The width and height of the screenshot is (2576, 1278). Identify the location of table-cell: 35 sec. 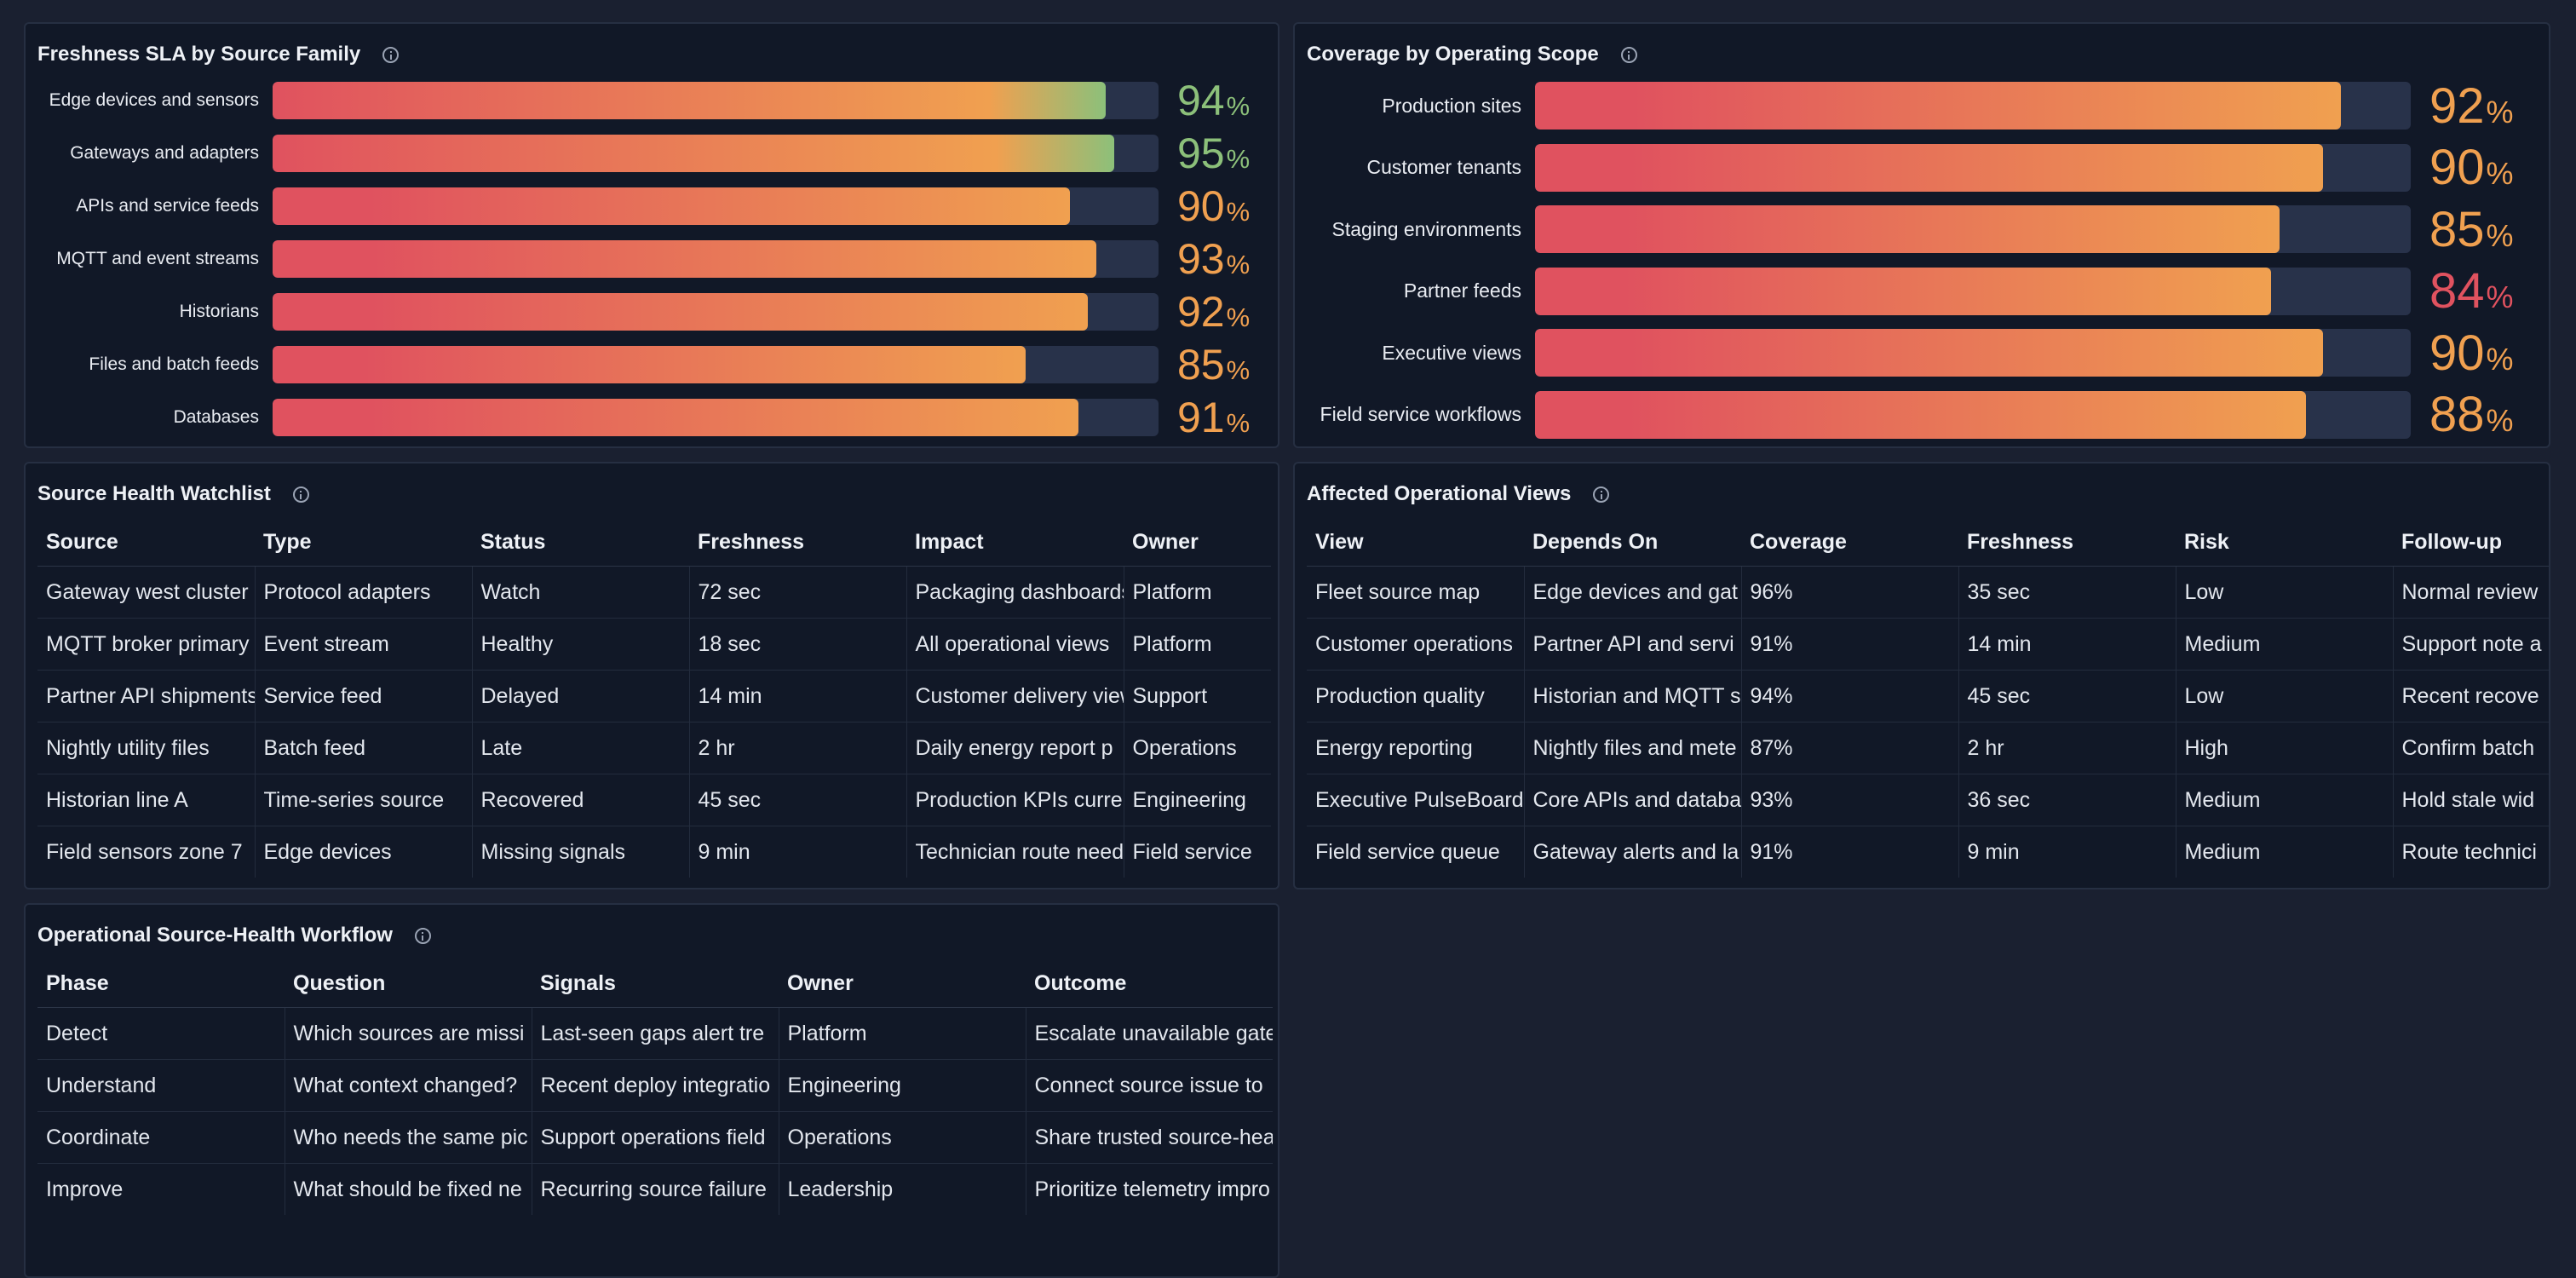
(2067, 593).